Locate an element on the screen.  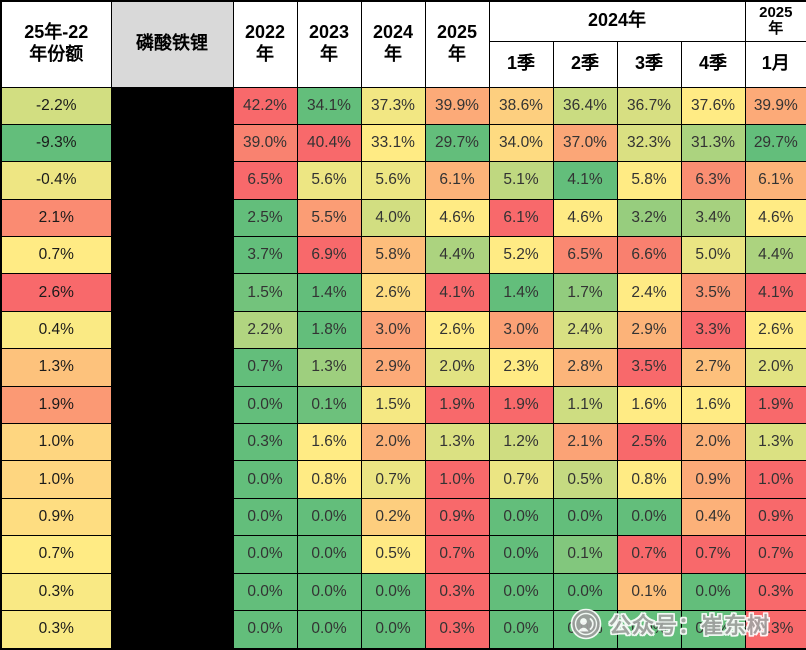
table-row: 1.9% 0.0% 0.1% 1.5% 1.9% 1.9% 1.1% 1.6% 1.6% 1.9% is located at coordinates (403, 405).